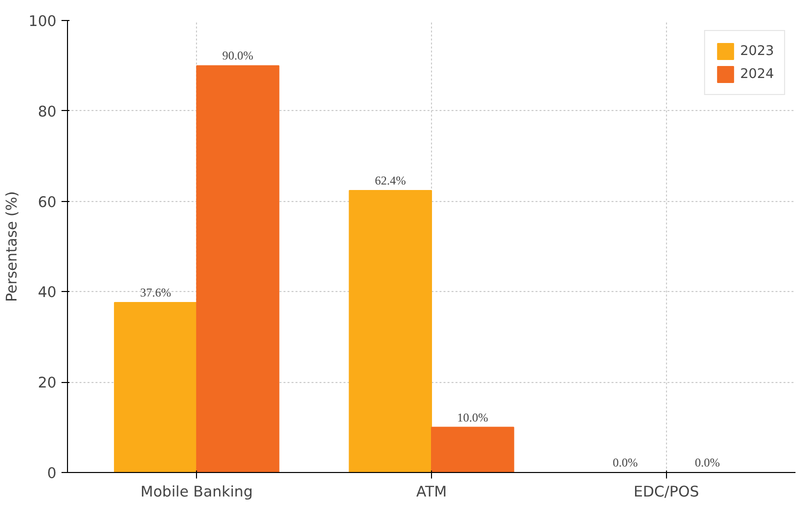  Describe the element at coordinates (47, 293) in the screenshot. I see `y-tick-label: 40` at that location.